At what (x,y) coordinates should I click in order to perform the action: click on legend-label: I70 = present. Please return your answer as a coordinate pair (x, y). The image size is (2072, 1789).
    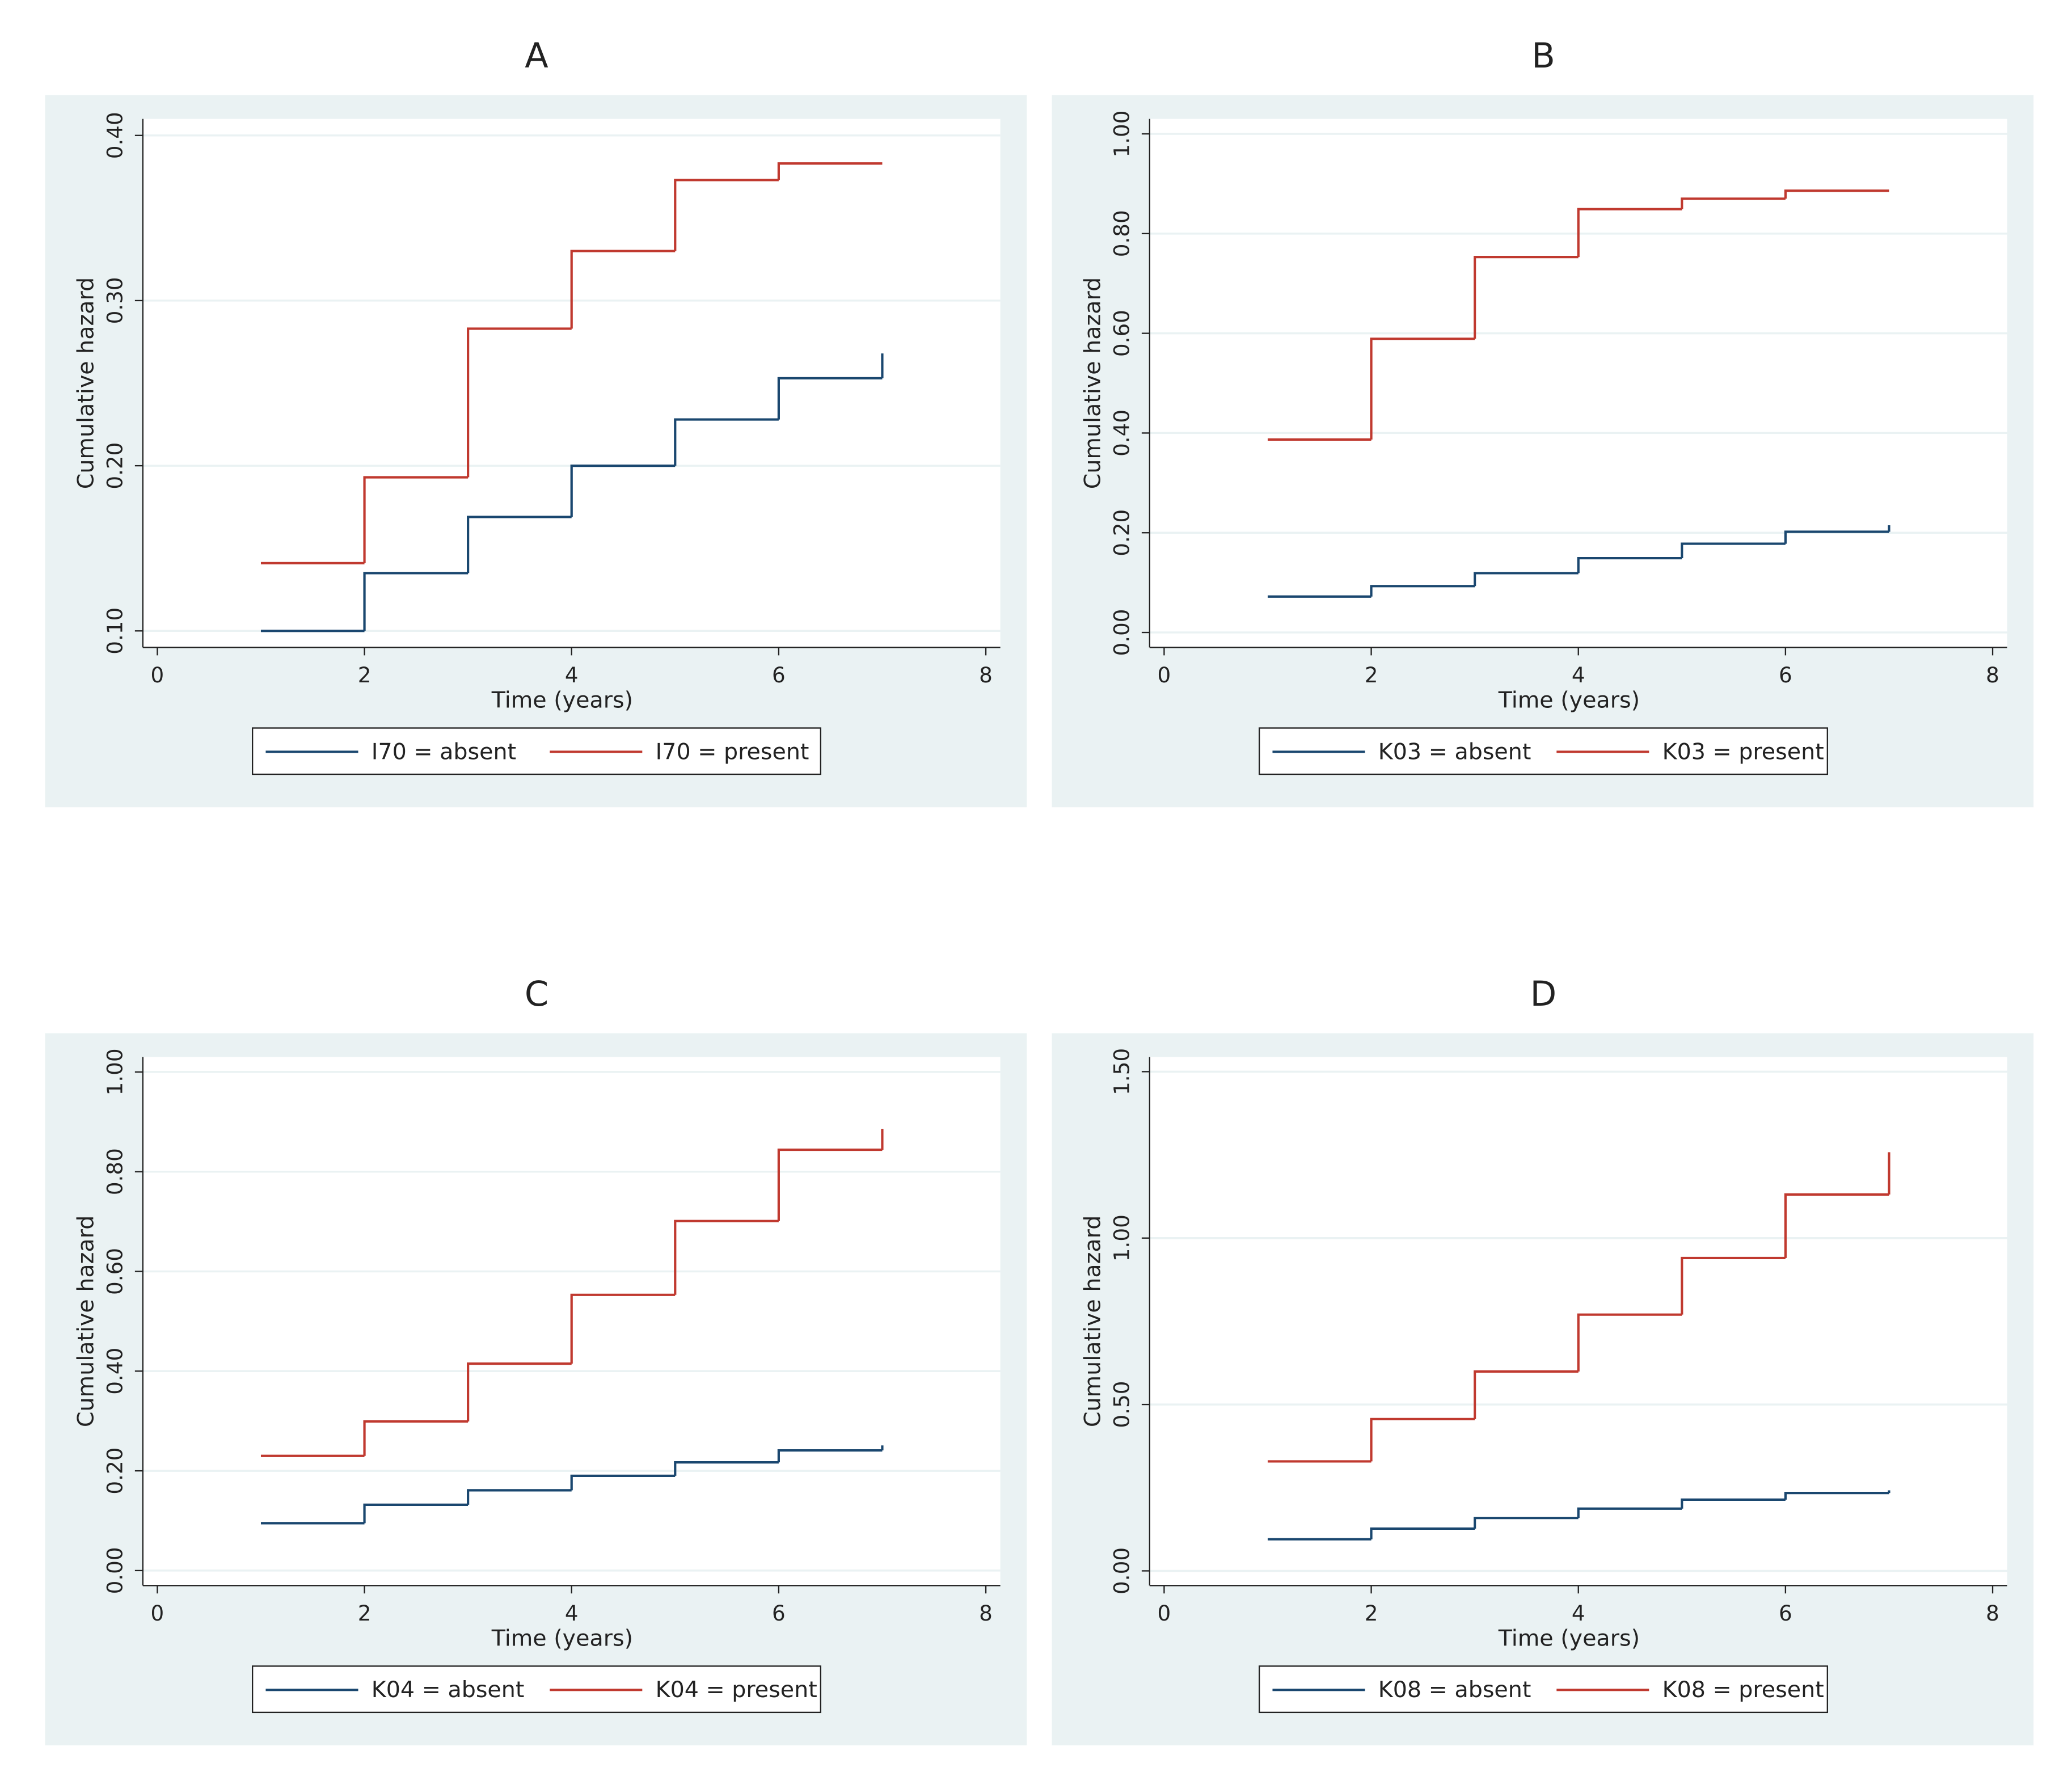
    Looking at the image, I should click on (732, 752).